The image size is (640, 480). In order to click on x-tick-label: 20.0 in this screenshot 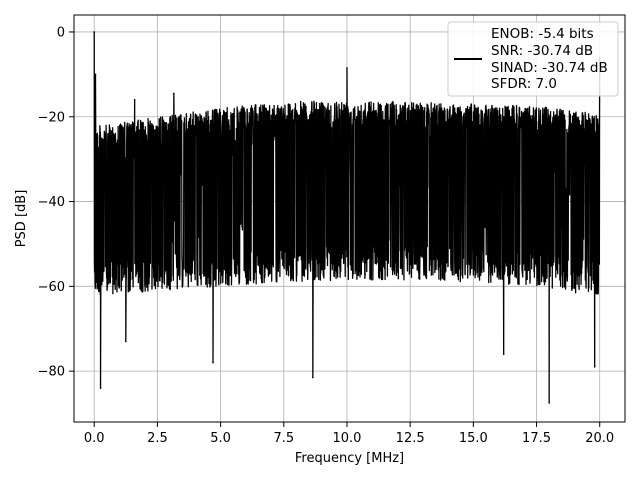, I will do `click(599, 438)`.